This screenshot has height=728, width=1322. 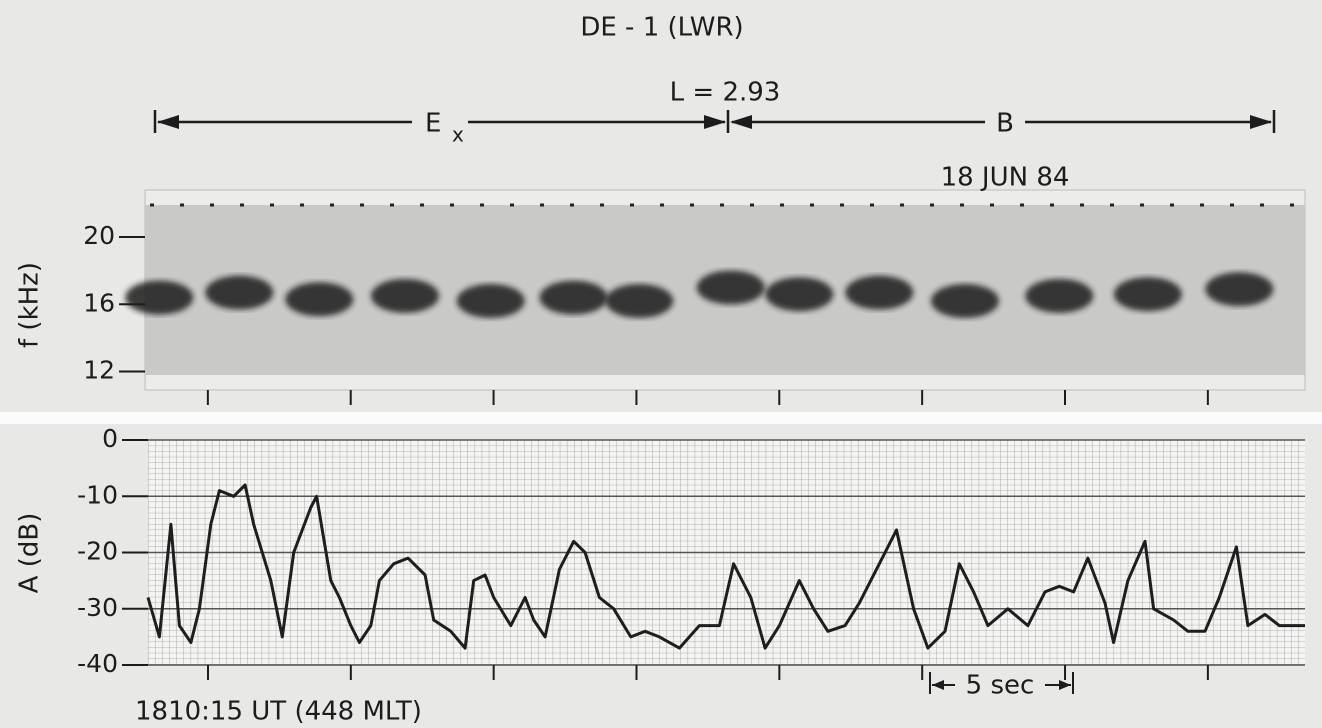 I want to click on scale-bar, so click(x=1001, y=683).